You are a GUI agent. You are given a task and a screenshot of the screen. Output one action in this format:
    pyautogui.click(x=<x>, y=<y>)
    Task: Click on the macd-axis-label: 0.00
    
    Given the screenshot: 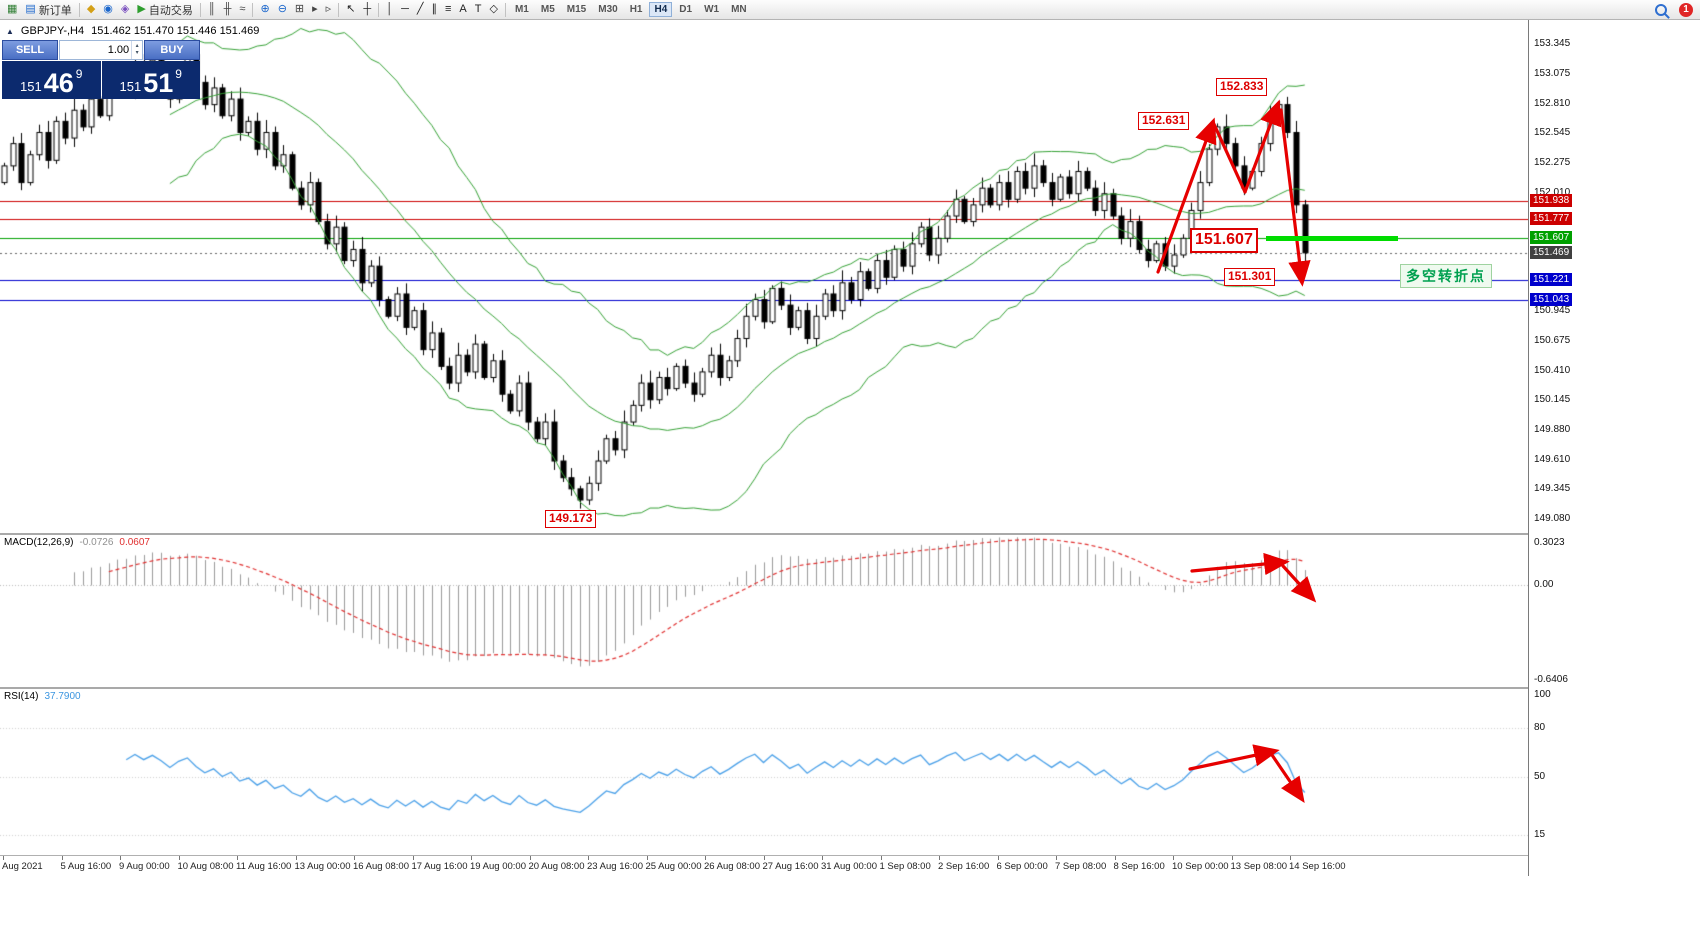 What is the action you would take?
    pyautogui.click(x=1544, y=585)
    